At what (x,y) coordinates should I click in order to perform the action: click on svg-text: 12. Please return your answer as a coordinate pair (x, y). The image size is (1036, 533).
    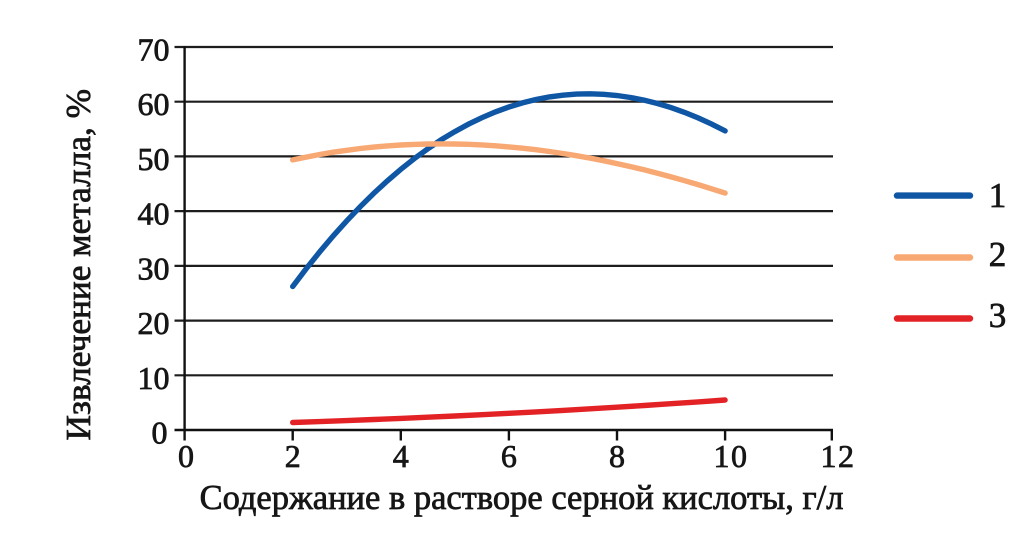
    Looking at the image, I should click on (838, 456).